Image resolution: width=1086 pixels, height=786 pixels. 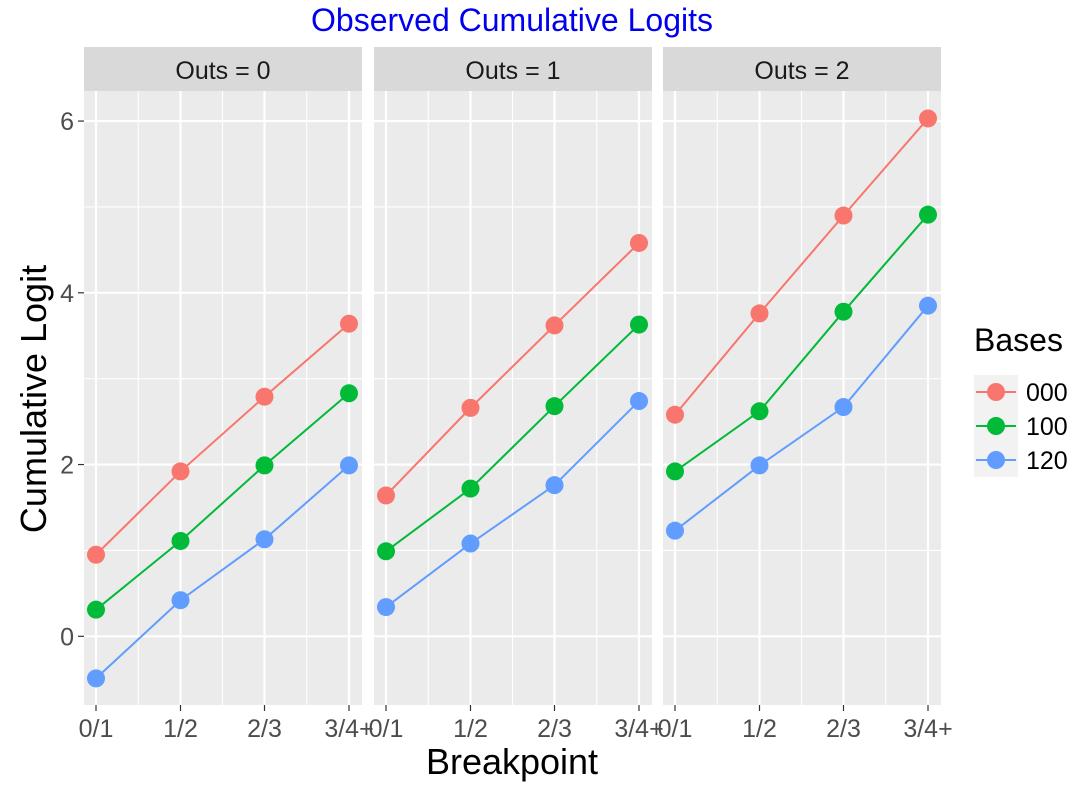 I want to click on x-axis-title: Breakpoint, so click(x=512, y=761).